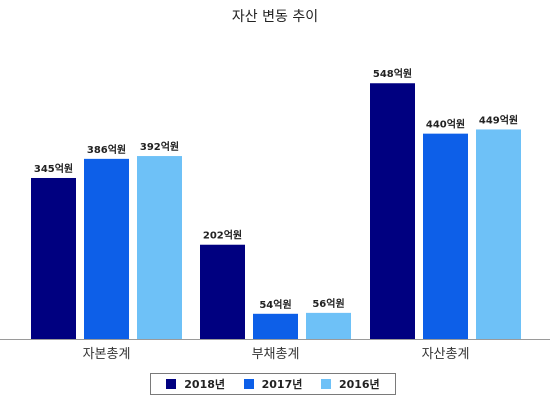 The height and width of the screenshot is (401, 550). What do you see at coordinates (222, 291) in the screenshot?
I see `bar-부채총계-2018년` at bounding box center [222, 291].